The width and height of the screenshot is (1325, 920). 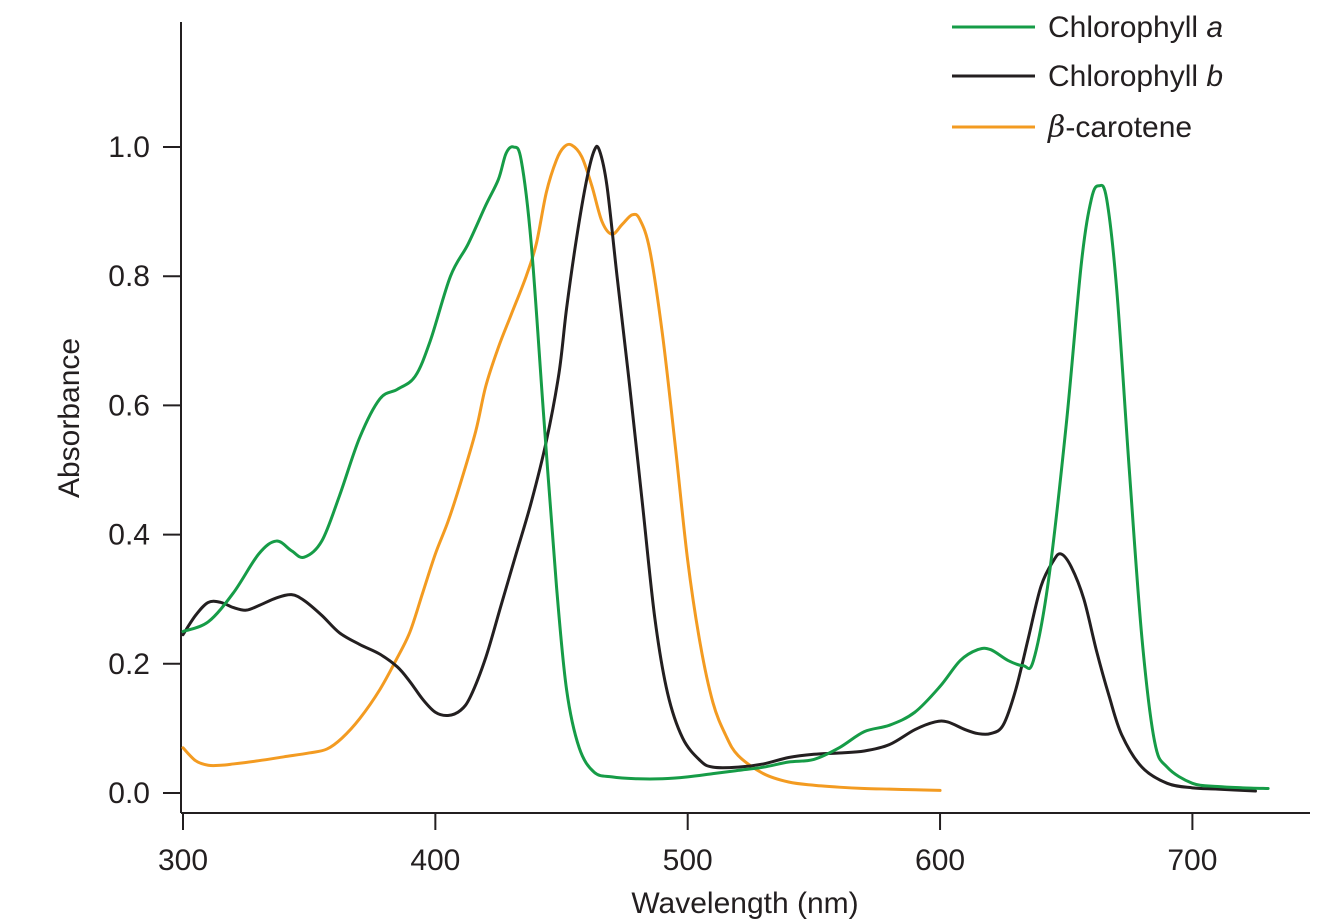 What do you see at coordinates (129, 664) in the screenshot?
I see `y-tick-label: 0.2` at bounding box center [129, 664].